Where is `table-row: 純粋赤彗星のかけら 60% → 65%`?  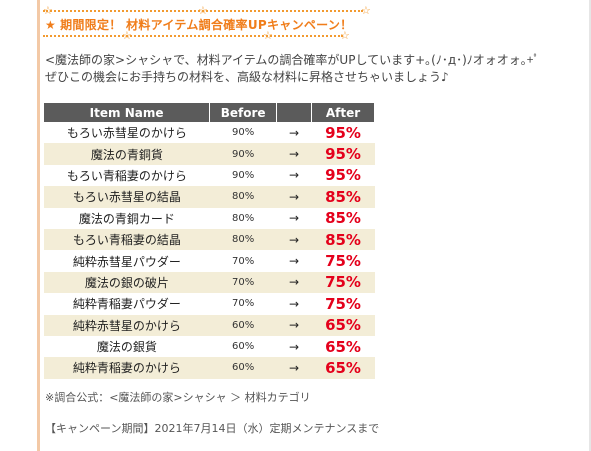 table-row: 純粋赤彗星のかけら 60% → 65% is located at coordinates (209, 325).